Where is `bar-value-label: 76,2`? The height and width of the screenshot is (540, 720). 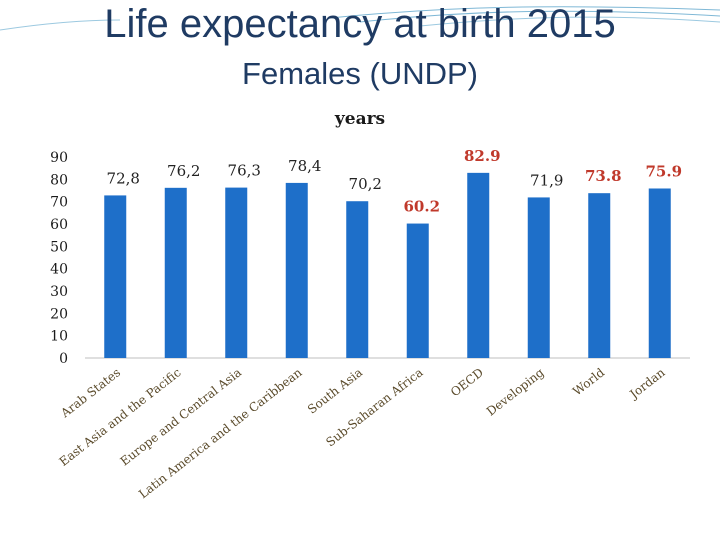
bar-value-label: 76,2 is located at coordinates (183, 171).